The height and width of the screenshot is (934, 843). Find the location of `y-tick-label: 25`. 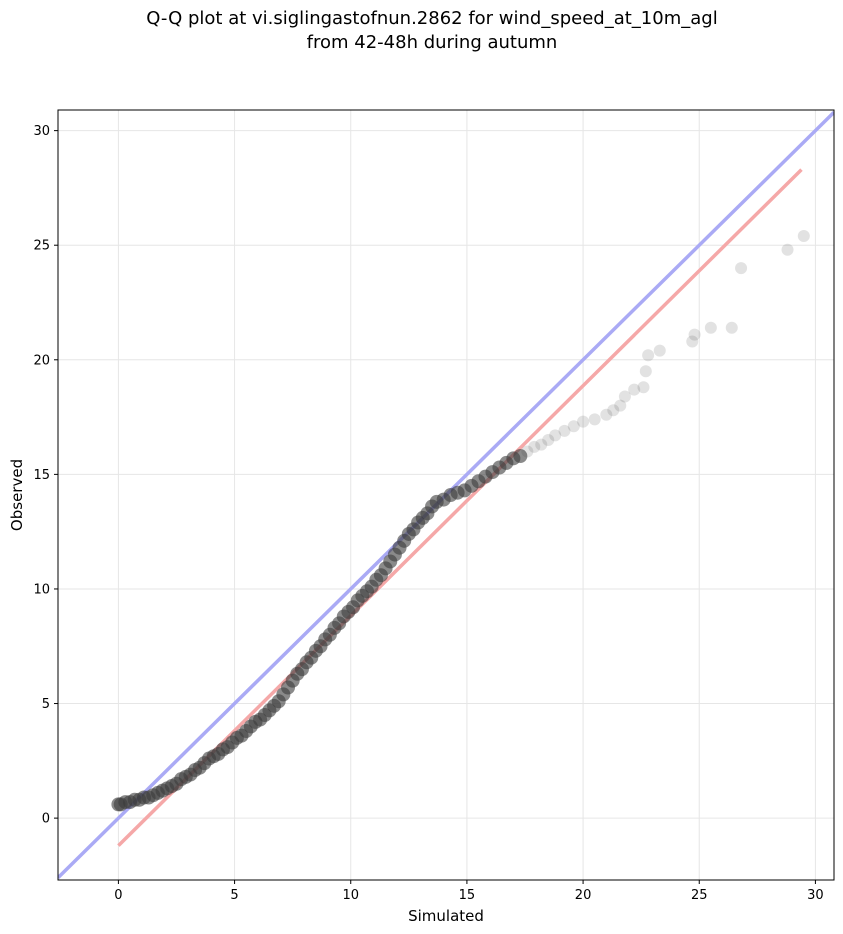

y-tick-label: 25 is located at coordinates (41, 246).